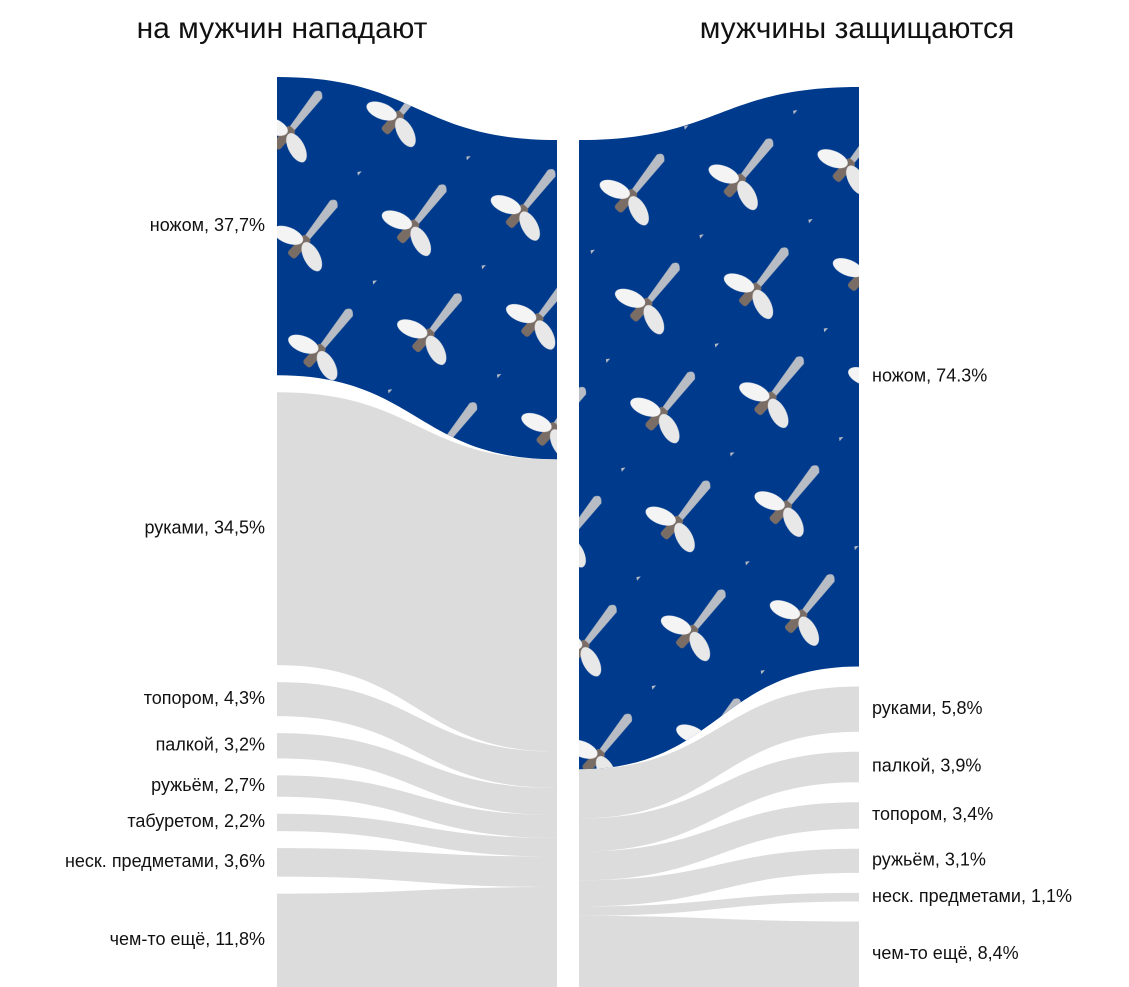 This screenshot has width=1129, height=987. What do you see at coordinates (207, 225) in the screenshot?
I see `value-label: ножом, 37,7%` at bounding box center [207, 225].